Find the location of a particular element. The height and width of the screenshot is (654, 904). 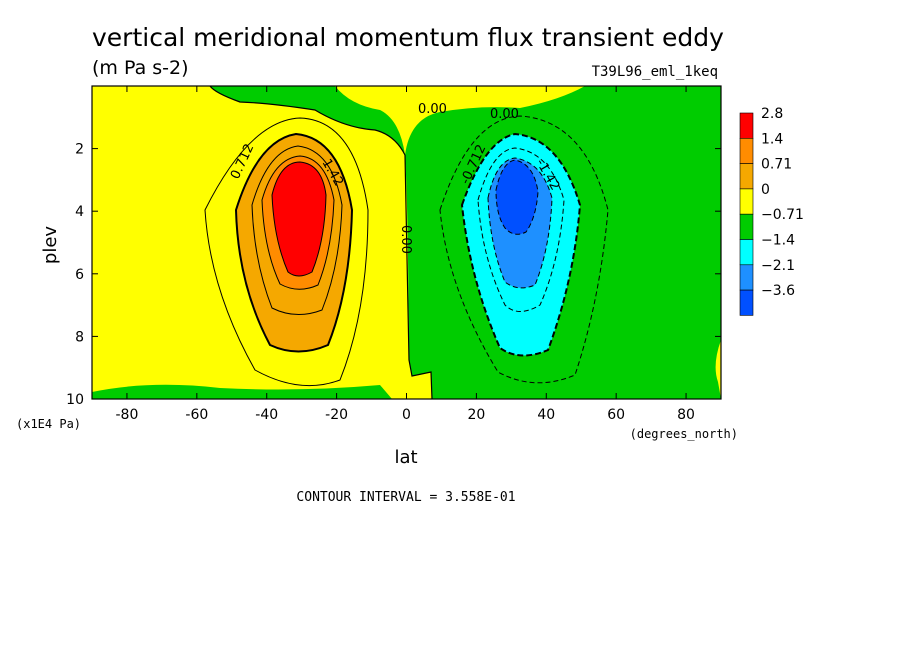

yellow-top-notch is located at coordinates (460, 120).